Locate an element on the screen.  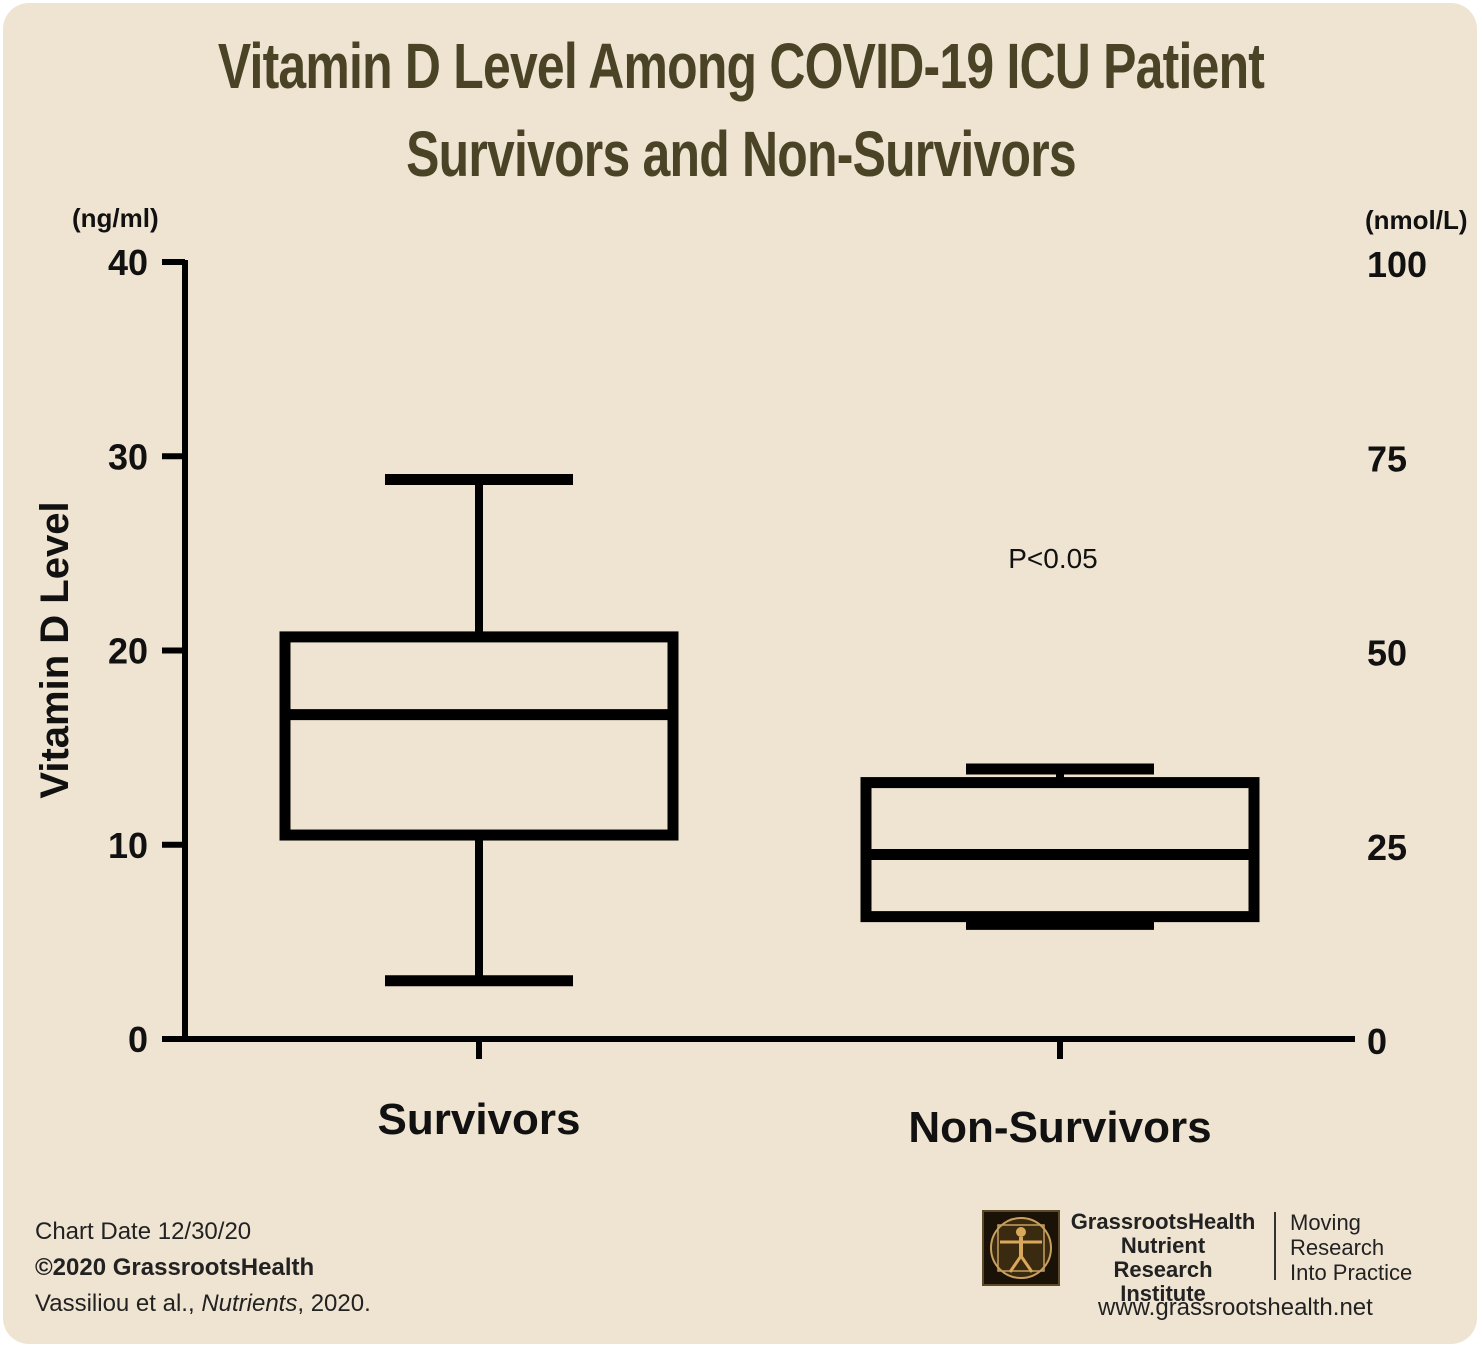
y-tick-label-left: 10 is located at coordinates (128, 845).